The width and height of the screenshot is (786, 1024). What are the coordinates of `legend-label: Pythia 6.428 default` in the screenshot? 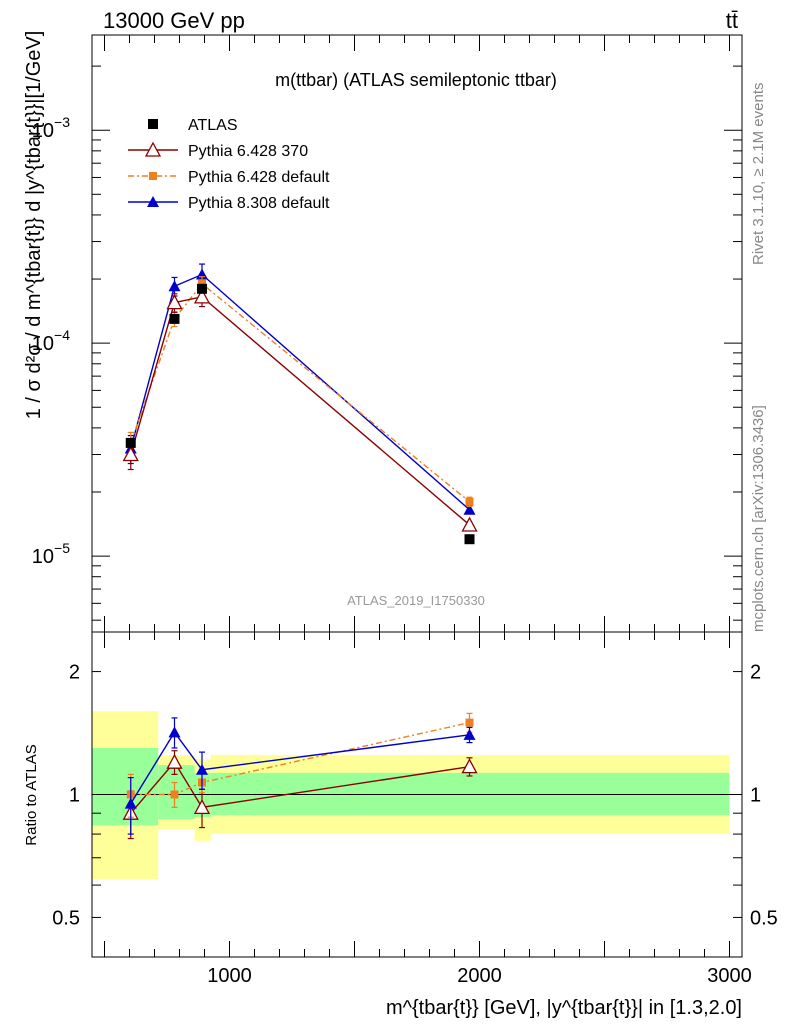 It's located at (259, 177).